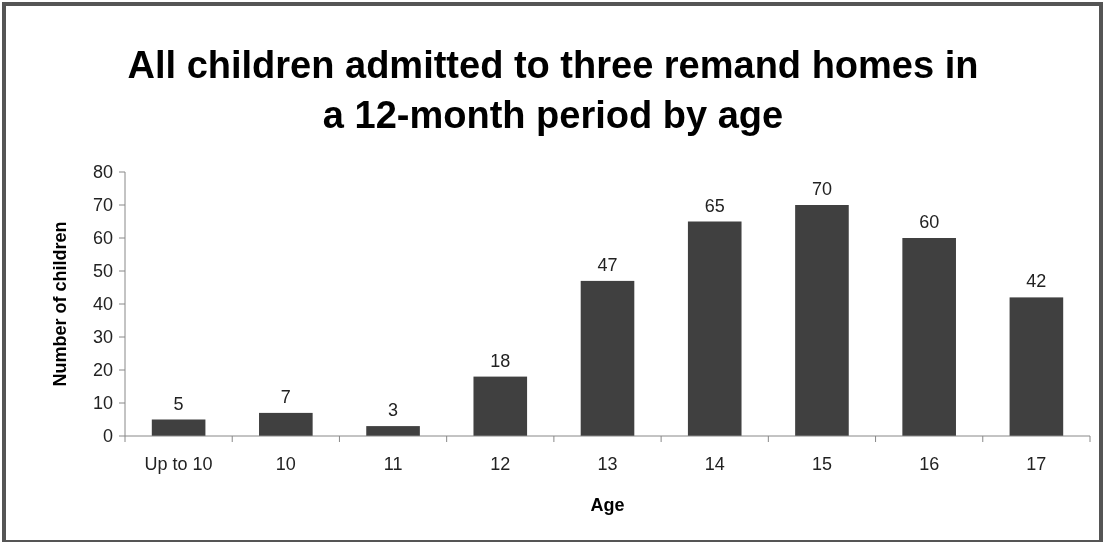 The image size is (1105, 542). I want to click on x-tick-label: 16, so click(929, 464).